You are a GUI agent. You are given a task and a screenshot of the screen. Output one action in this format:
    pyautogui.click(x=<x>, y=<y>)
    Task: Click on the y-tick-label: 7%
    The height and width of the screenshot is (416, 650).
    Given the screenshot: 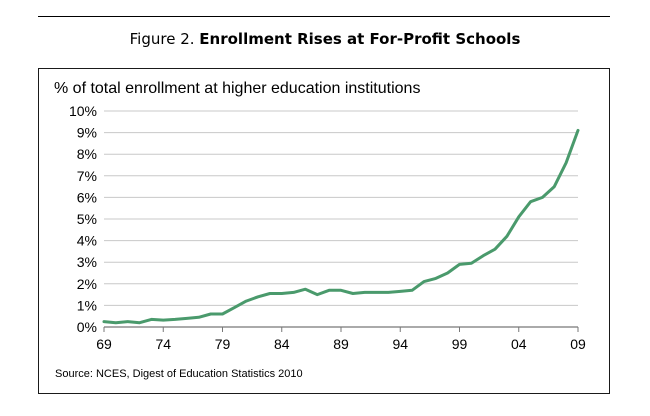 What is the action you would take?
    pyautogui.click(x=87, y=176)
    